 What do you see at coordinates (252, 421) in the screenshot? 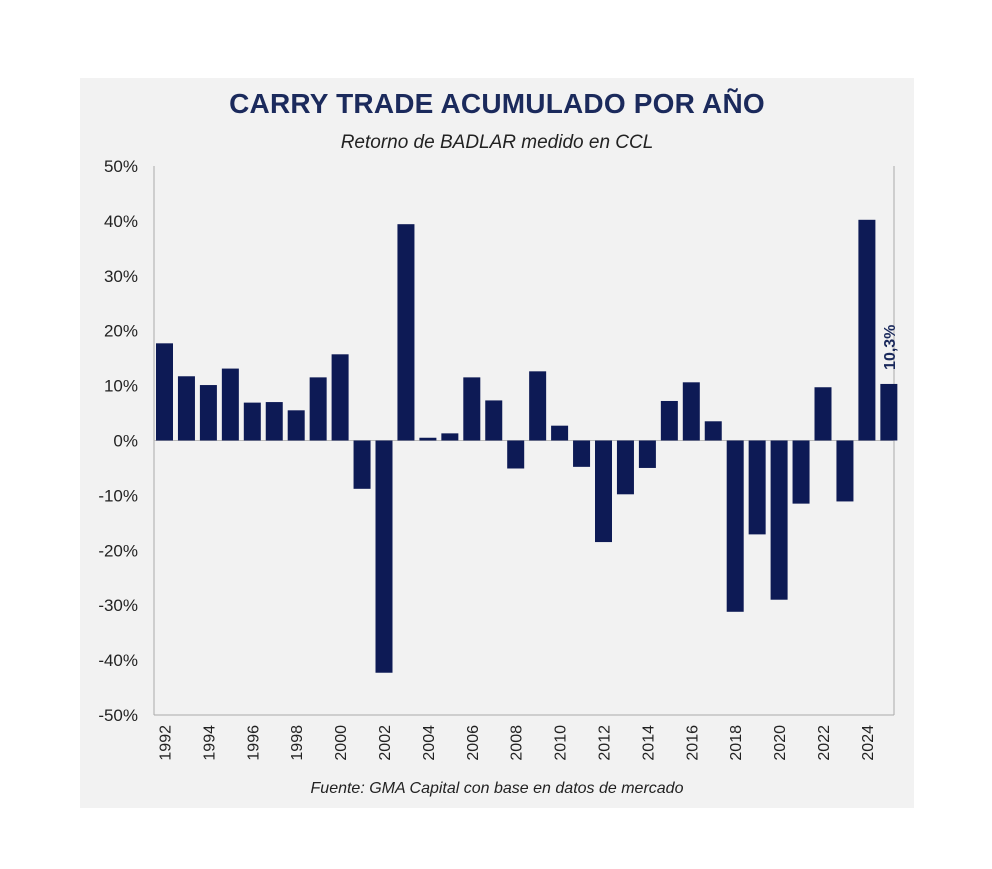
I see `bar-1996` at bounding box center [252, 421].